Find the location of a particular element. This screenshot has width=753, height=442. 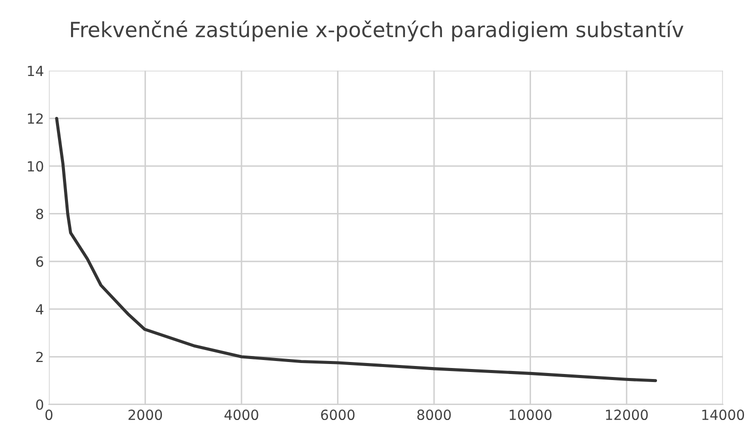

x-tick-label: 4000 is located at coordinates (241, 415).